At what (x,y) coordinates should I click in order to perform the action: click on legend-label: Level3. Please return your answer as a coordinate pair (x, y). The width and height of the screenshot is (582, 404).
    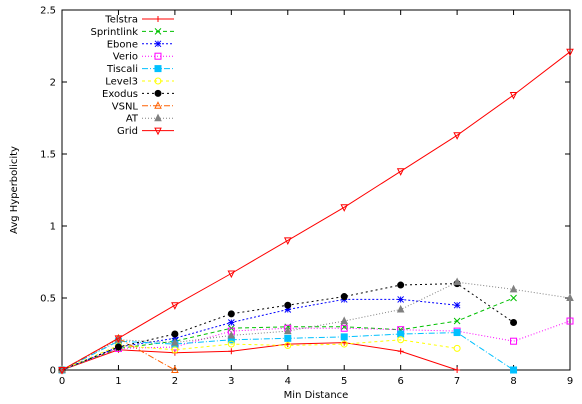
    Looking at the image, I should click on (121, 82).